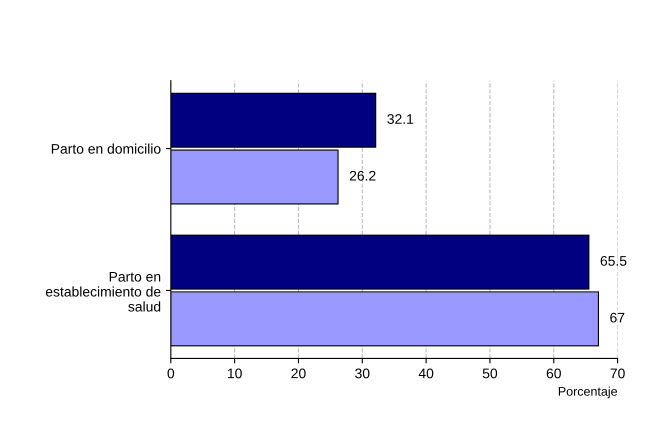 The height and width of the screenshot is (448, 657). What do you see at coordinates (400, 119) in the screenshot?
I see `data-label: 32.1` at bounding box center [400, 119].